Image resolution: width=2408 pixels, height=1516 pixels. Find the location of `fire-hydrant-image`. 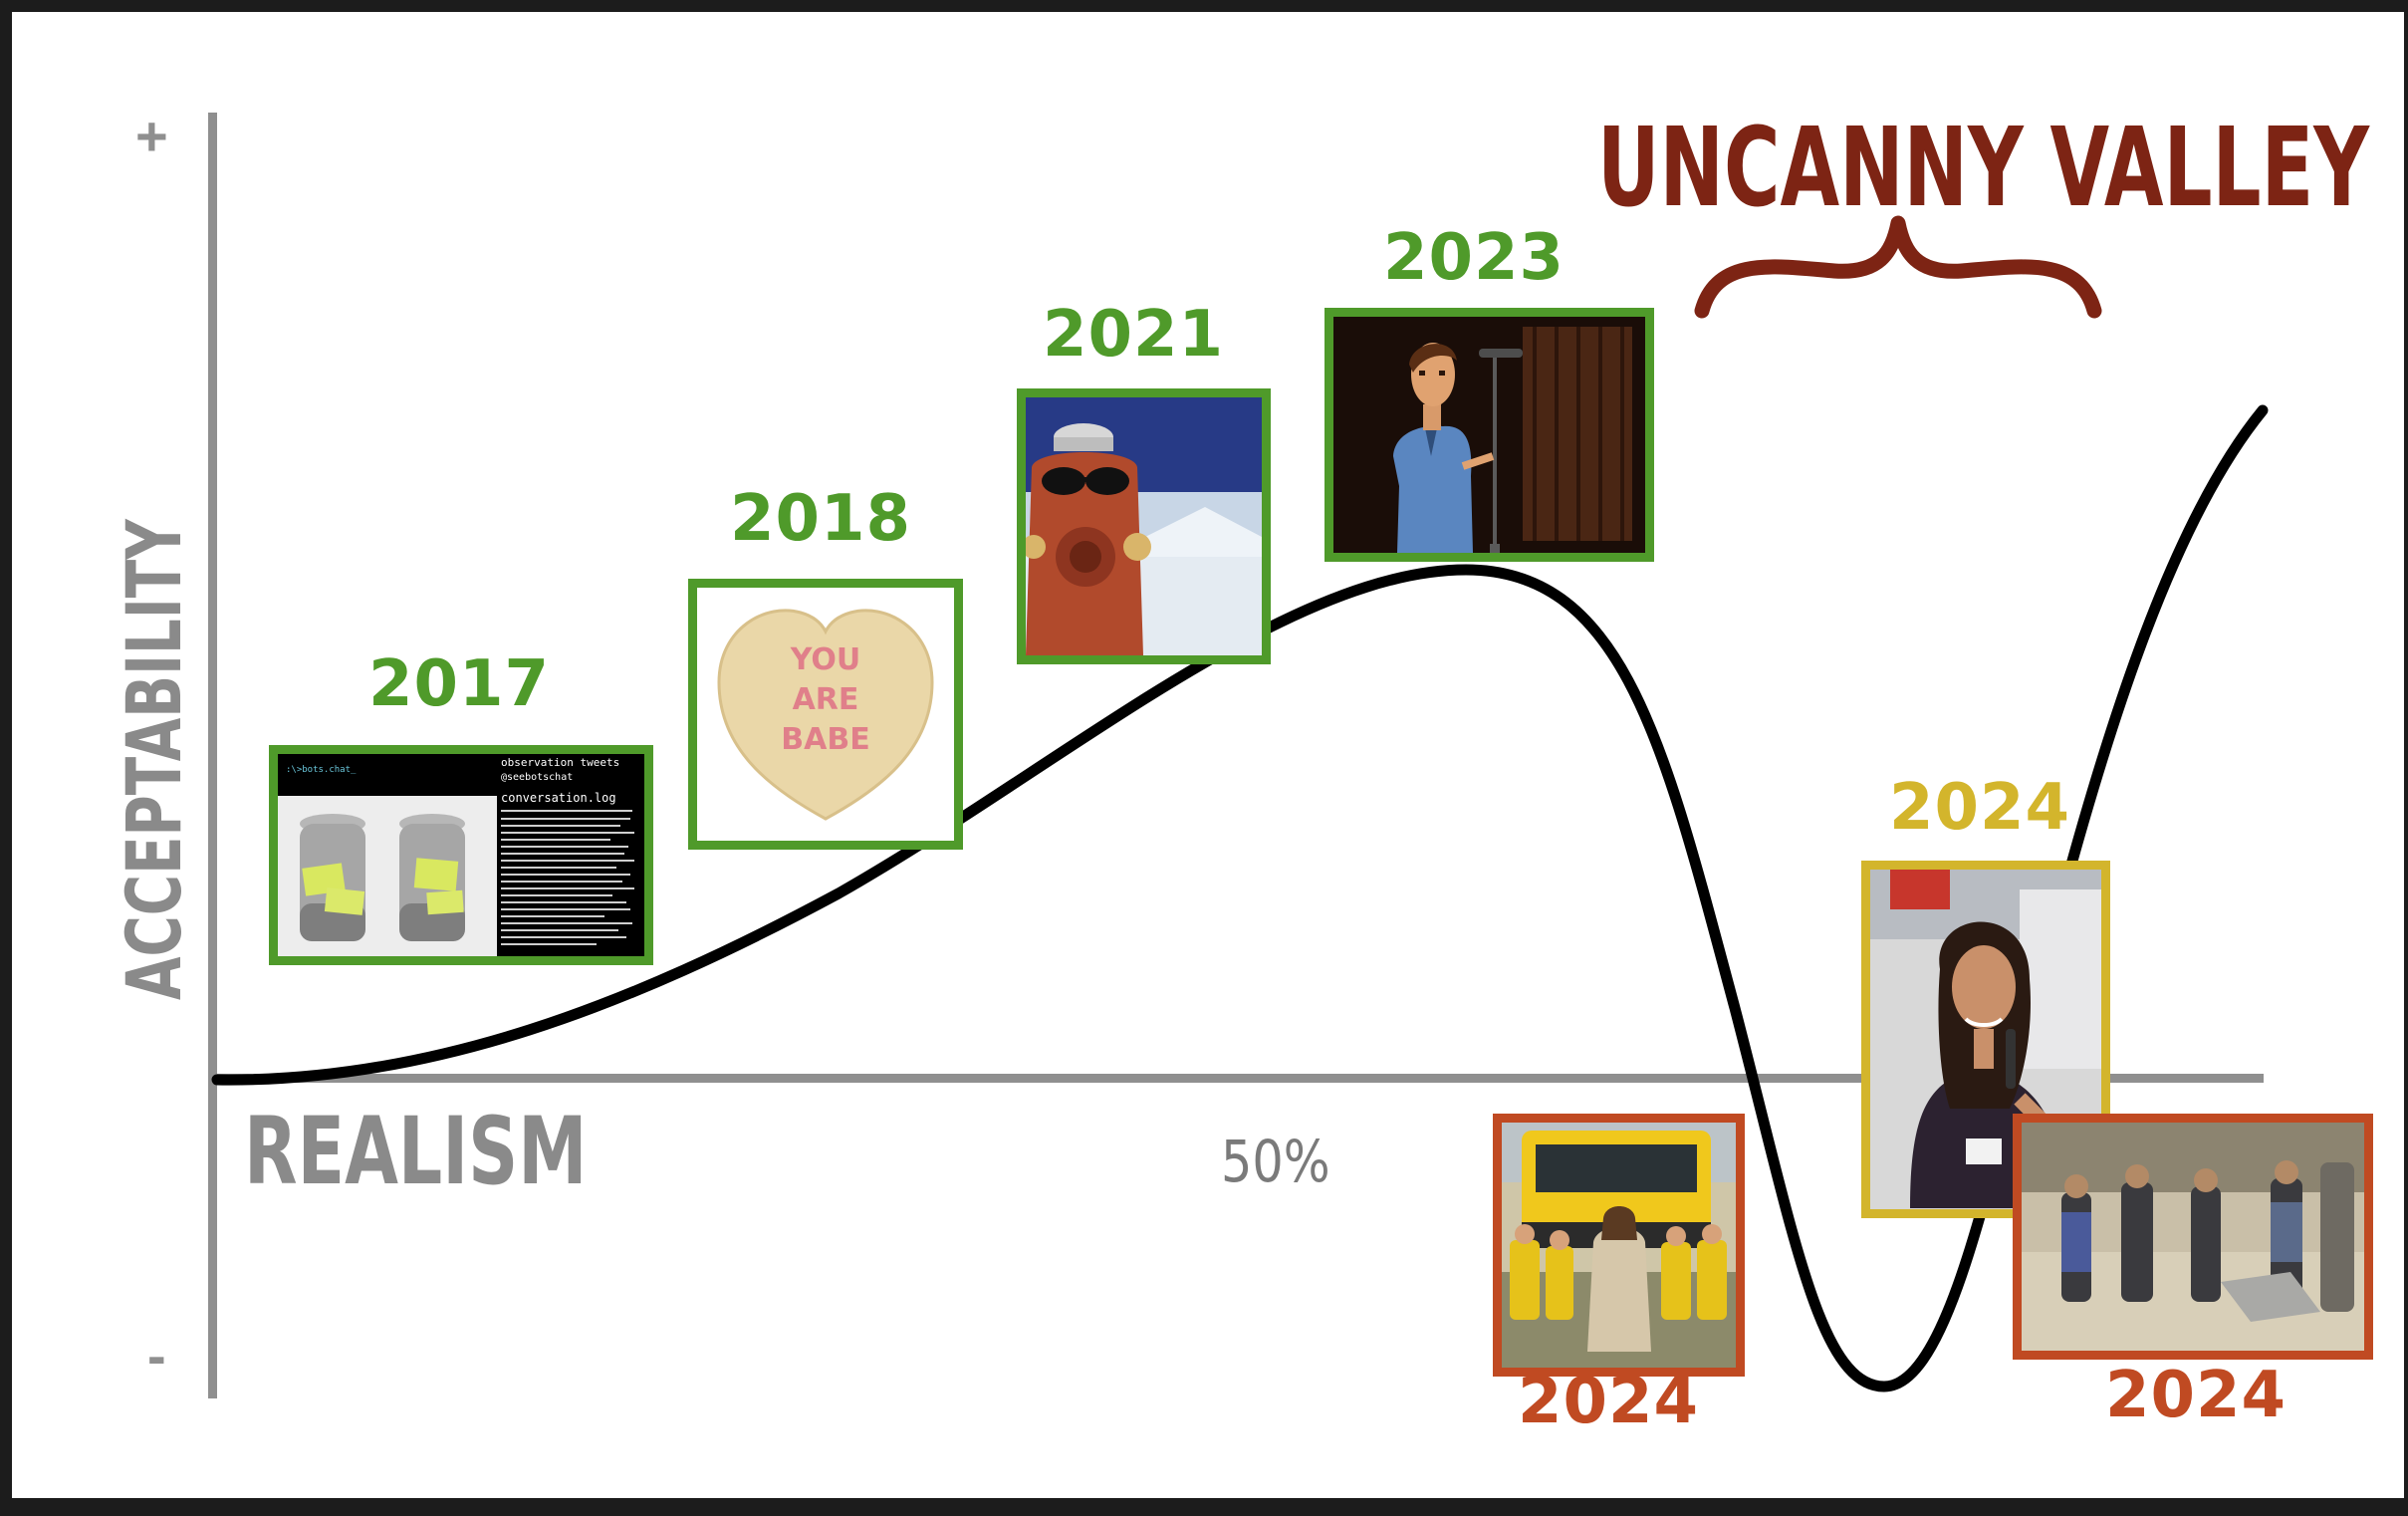

fire-hydrant-image is located at coordinates (1144, 526).